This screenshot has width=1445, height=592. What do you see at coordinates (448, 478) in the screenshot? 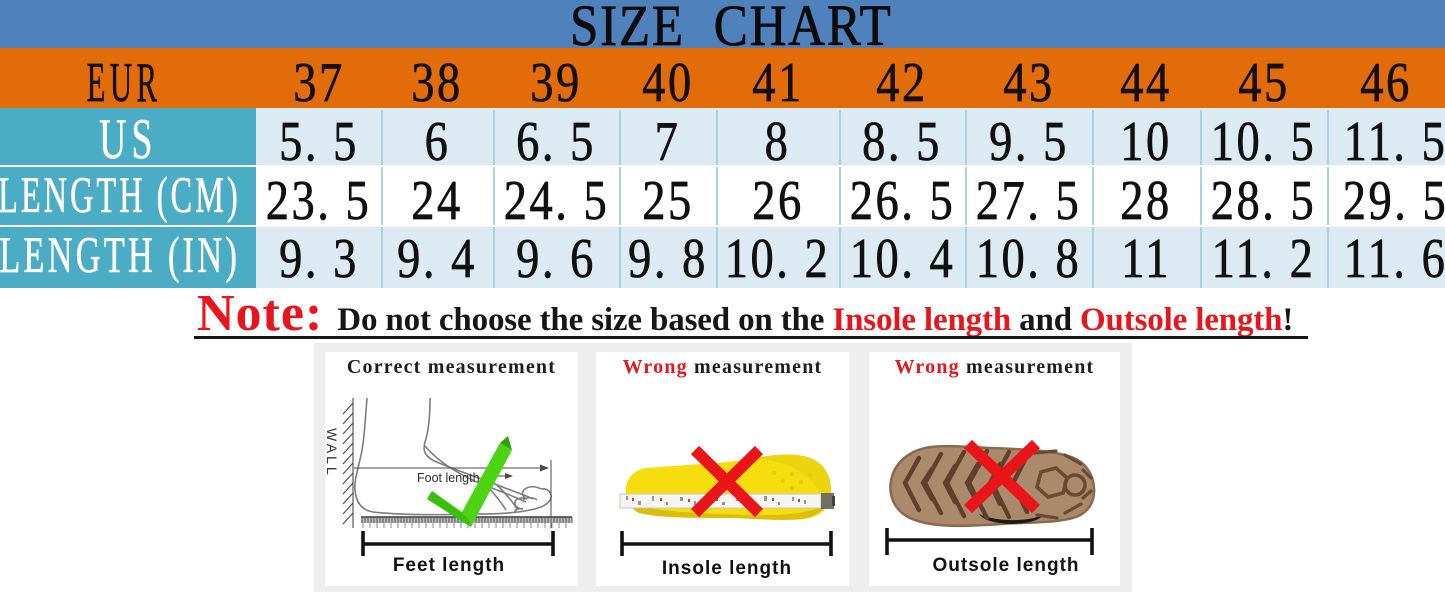
I see `svg-text: Foot length` at bounding box center [448, 478].